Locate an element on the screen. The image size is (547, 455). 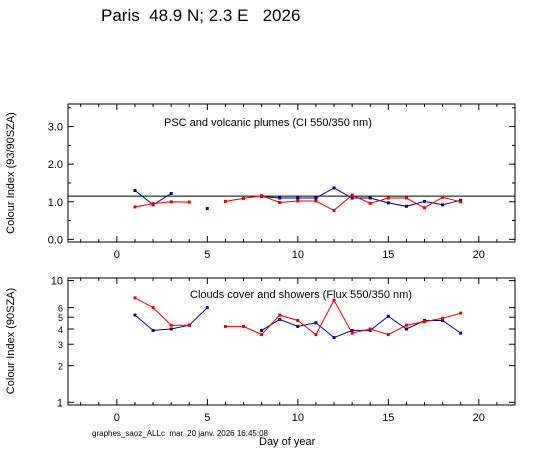
x-axis-label: Day of year is located at coordinates (287, 442).